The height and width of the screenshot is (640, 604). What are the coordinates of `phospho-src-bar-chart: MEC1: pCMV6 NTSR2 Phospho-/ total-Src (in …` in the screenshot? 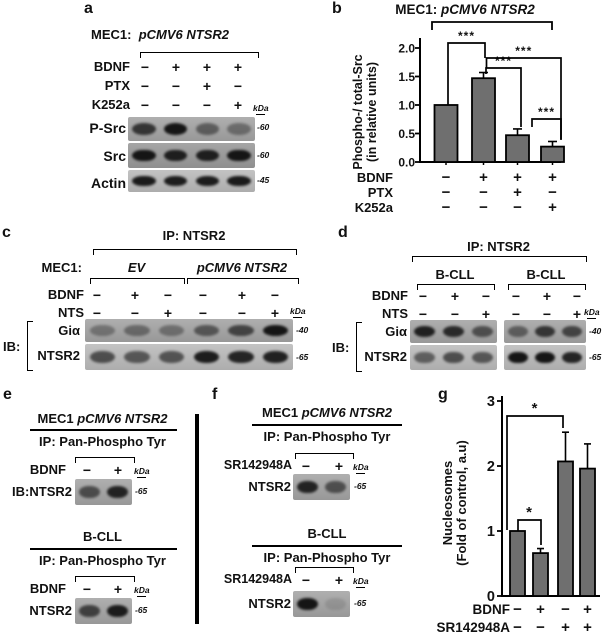 It's located at (458, 109).